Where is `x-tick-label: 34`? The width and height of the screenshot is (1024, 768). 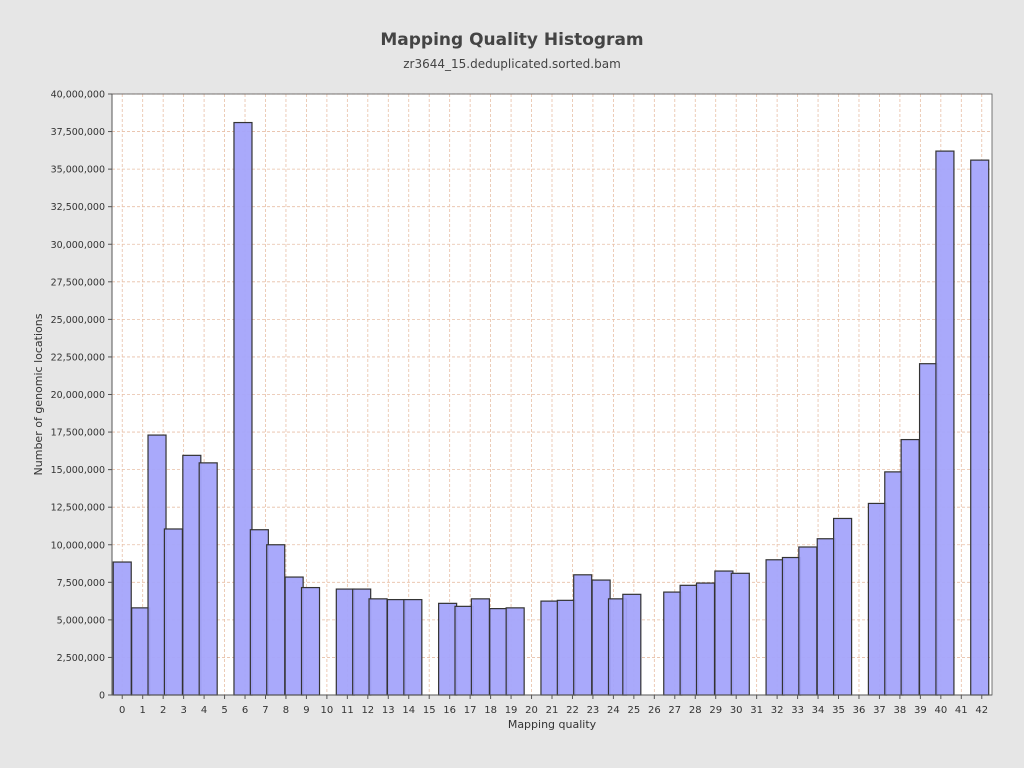
x-tick-label: 34 is located at coordinates (818, 710).